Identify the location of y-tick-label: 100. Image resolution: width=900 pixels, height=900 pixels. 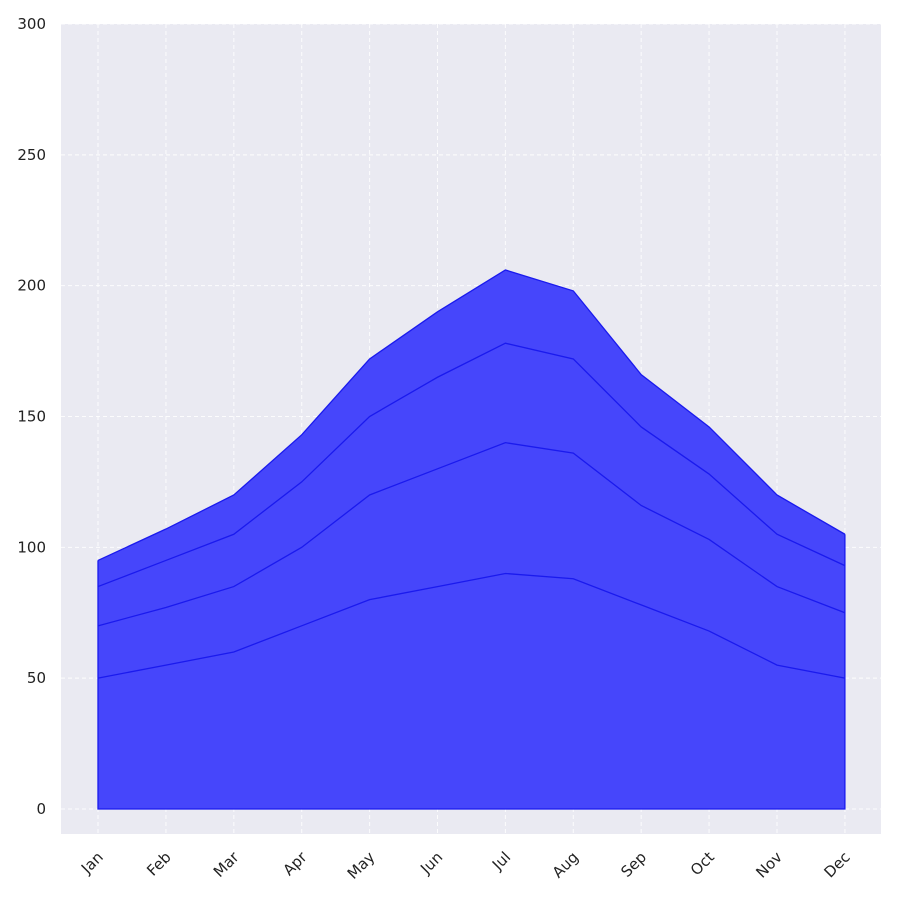
(31, 547).